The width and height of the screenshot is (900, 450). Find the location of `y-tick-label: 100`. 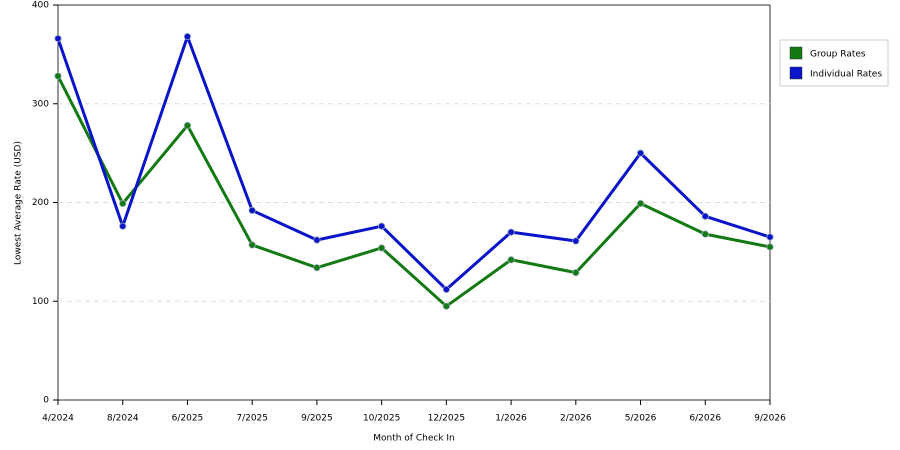

y-tick-label: 100 is located at coordinates (40, 302).